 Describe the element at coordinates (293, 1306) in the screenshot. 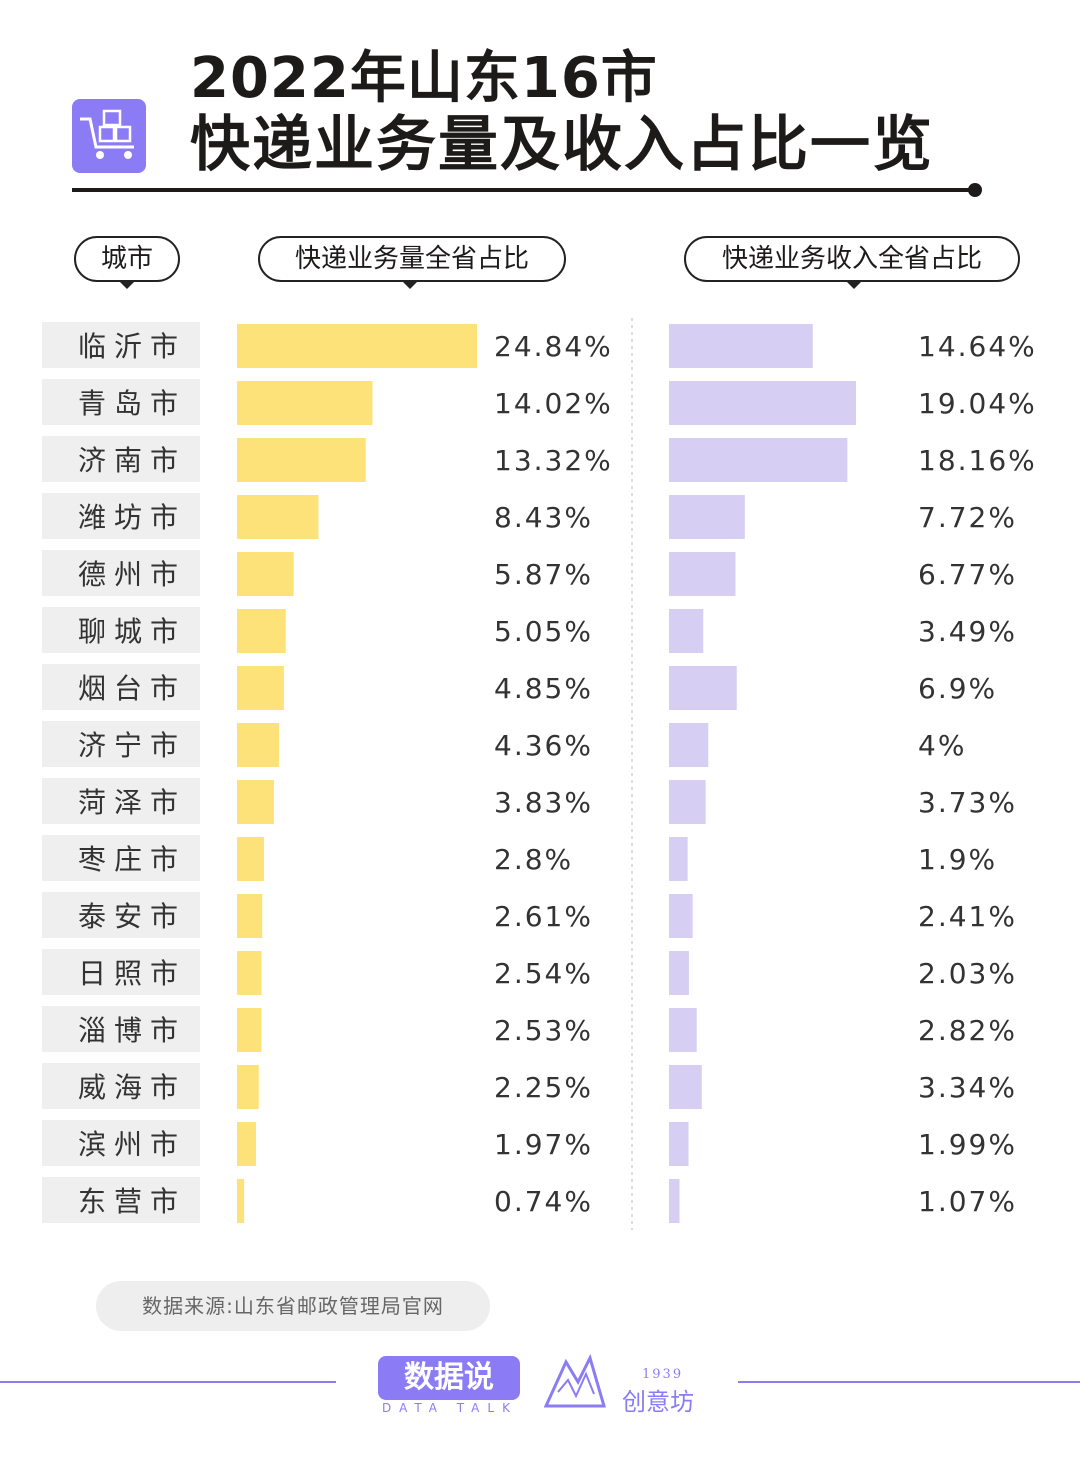

I see `data-source: 数据来源:山东省邮政管理局官网` at that location.